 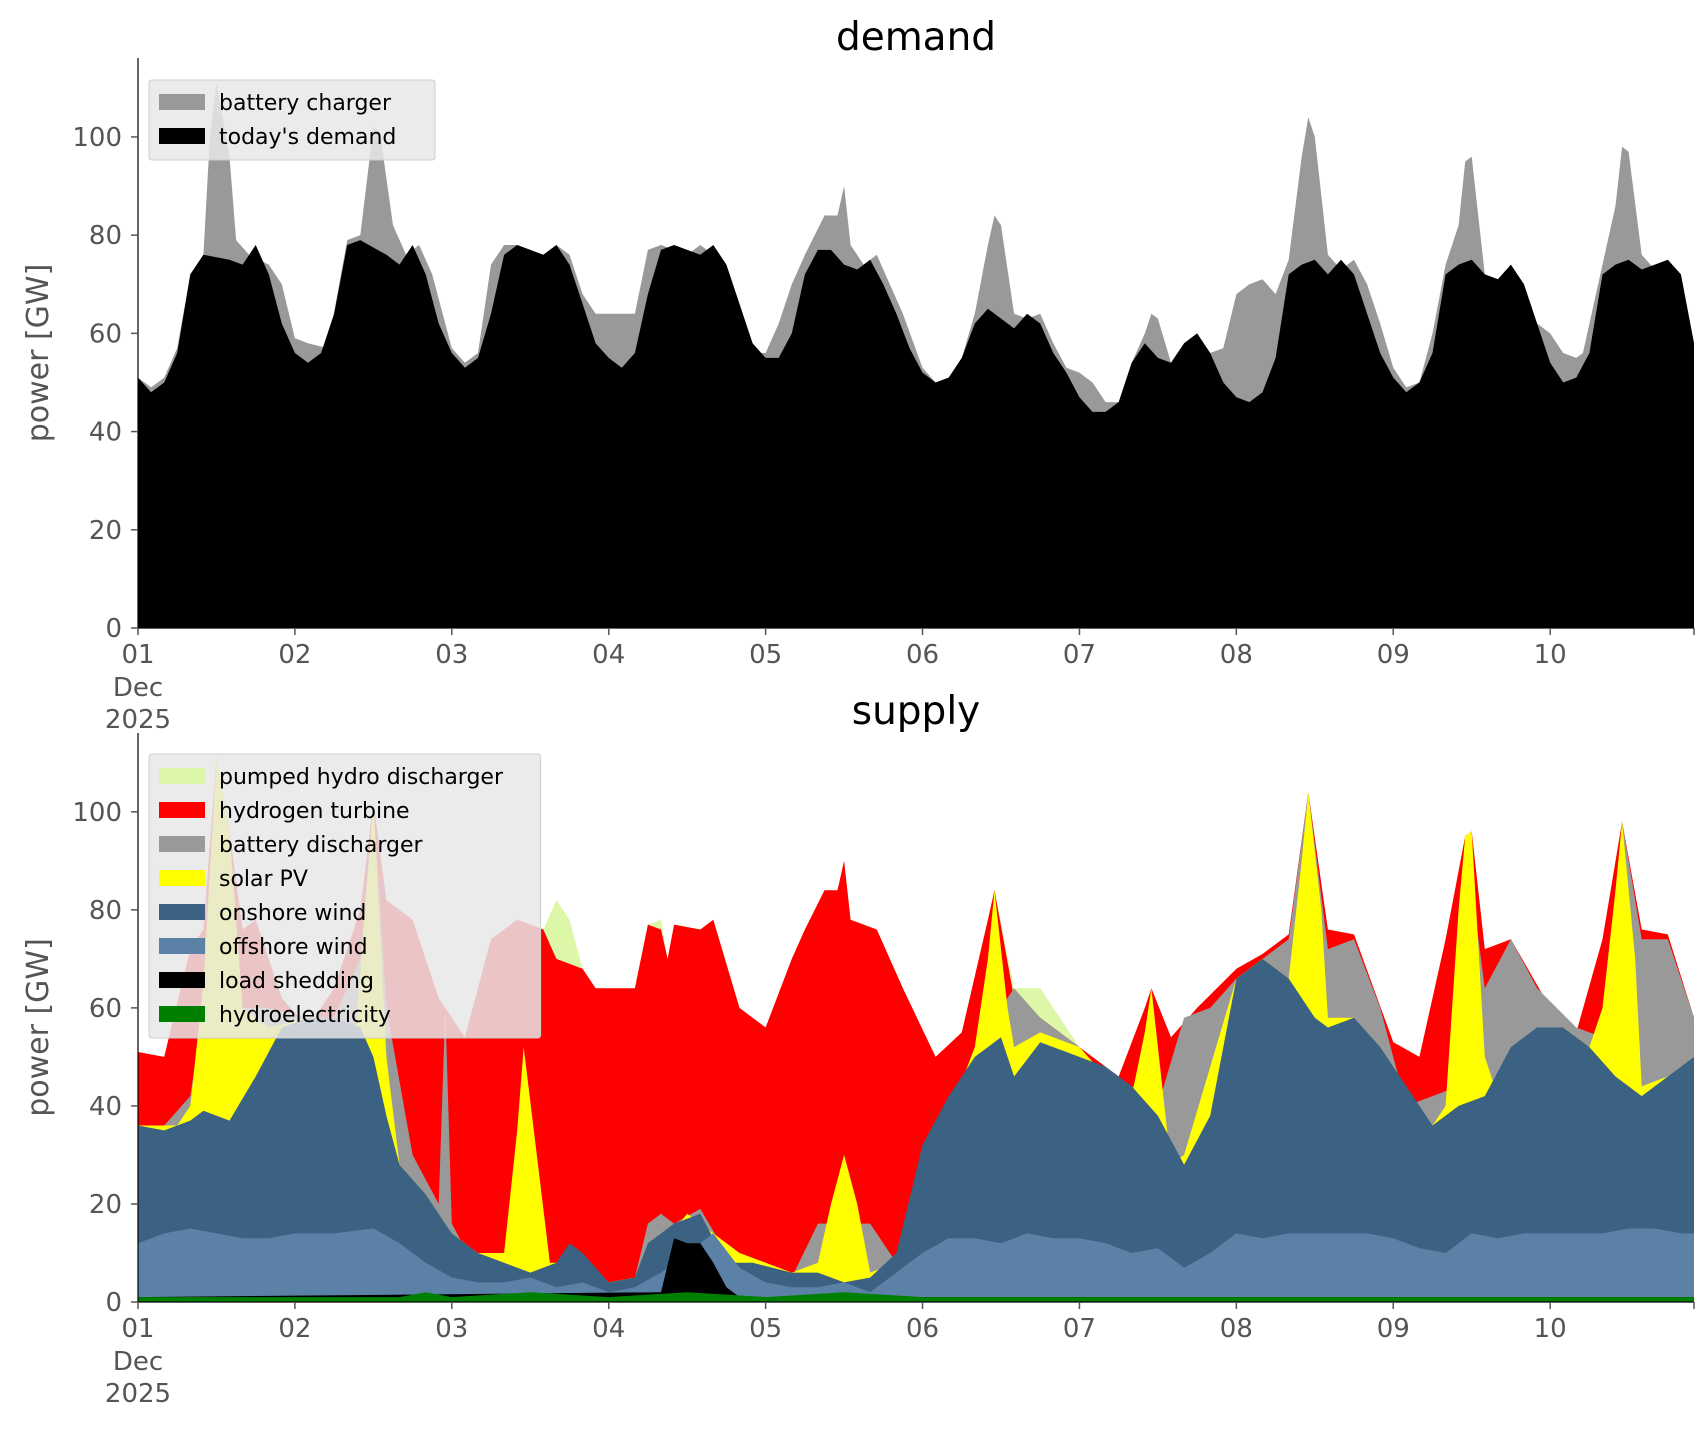 I want to click on legend-swatch-load-shedding, so click(x=182, y=980).